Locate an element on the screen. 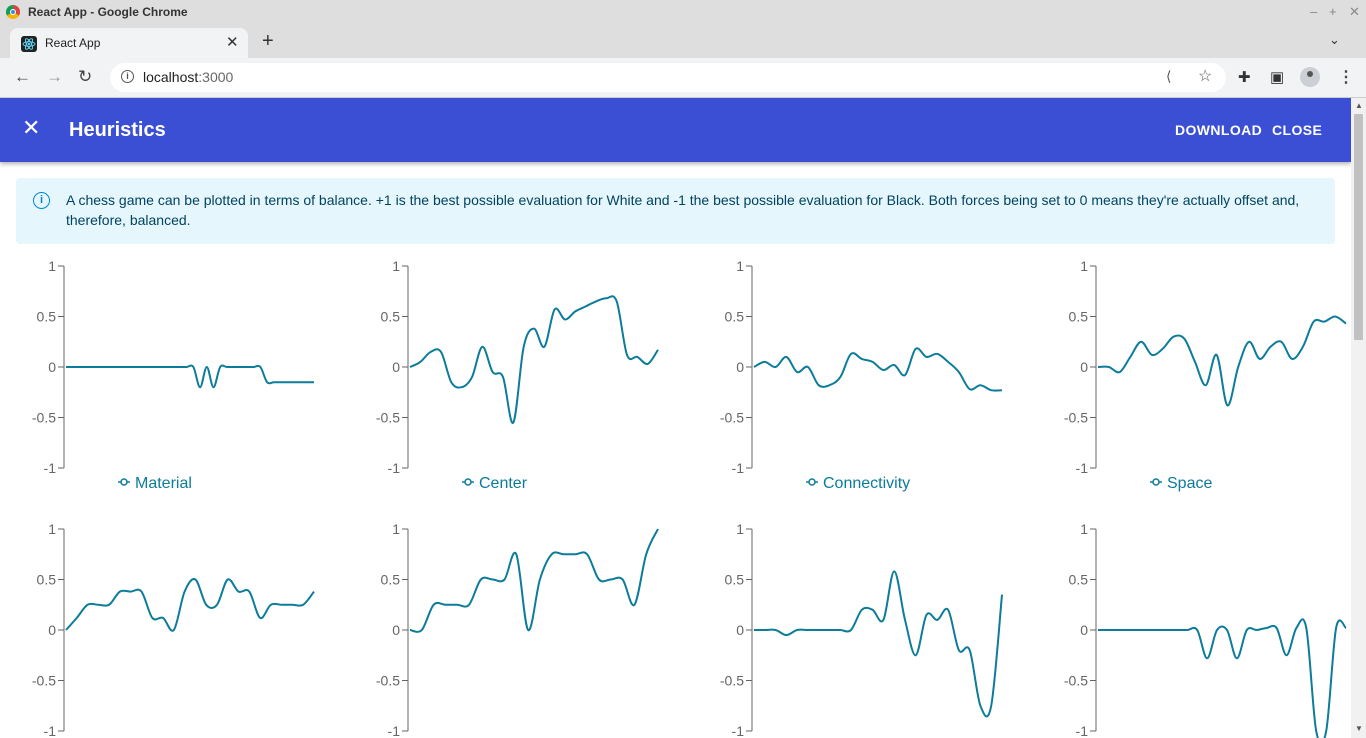 The height and width of the screenshot is (738, 1366). chart-legend: Material is located at coordinates (155, 483).